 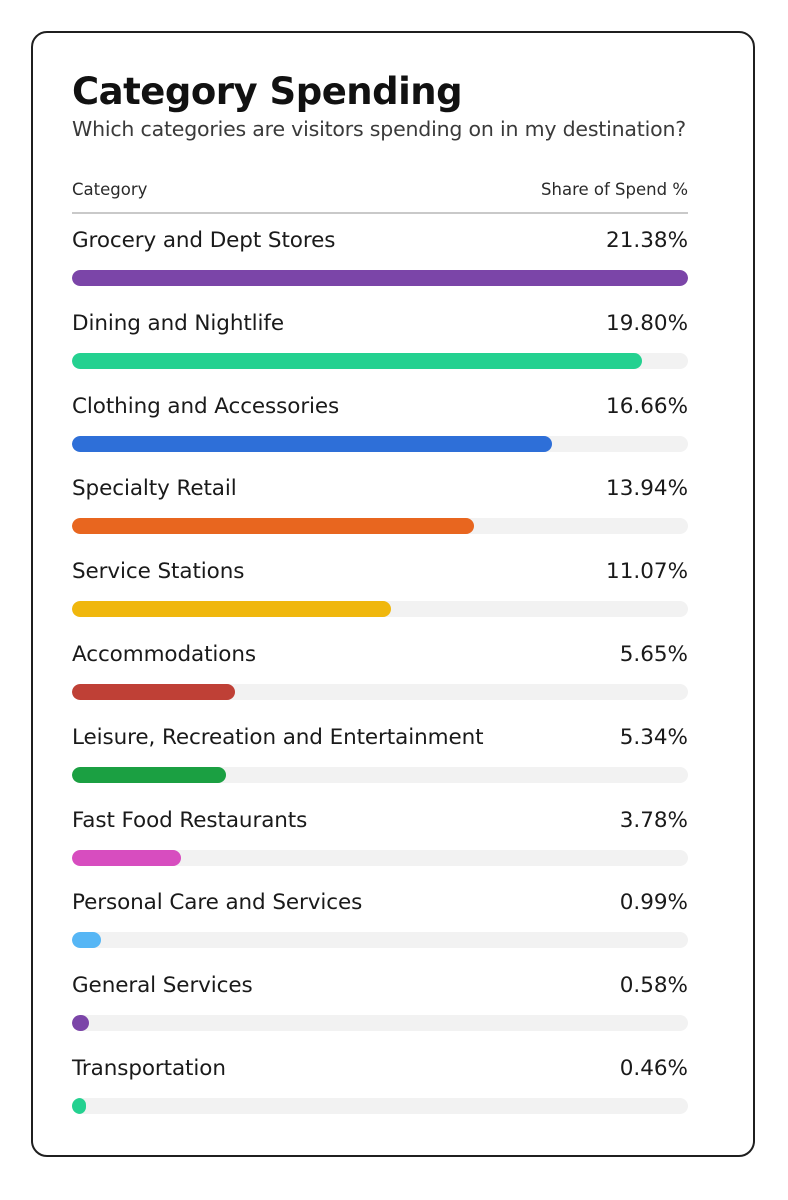 What do you see at coordinates (158, 572) in the screenshot?
I see `category-label: Service Stations` at bounding box center [158, 572].